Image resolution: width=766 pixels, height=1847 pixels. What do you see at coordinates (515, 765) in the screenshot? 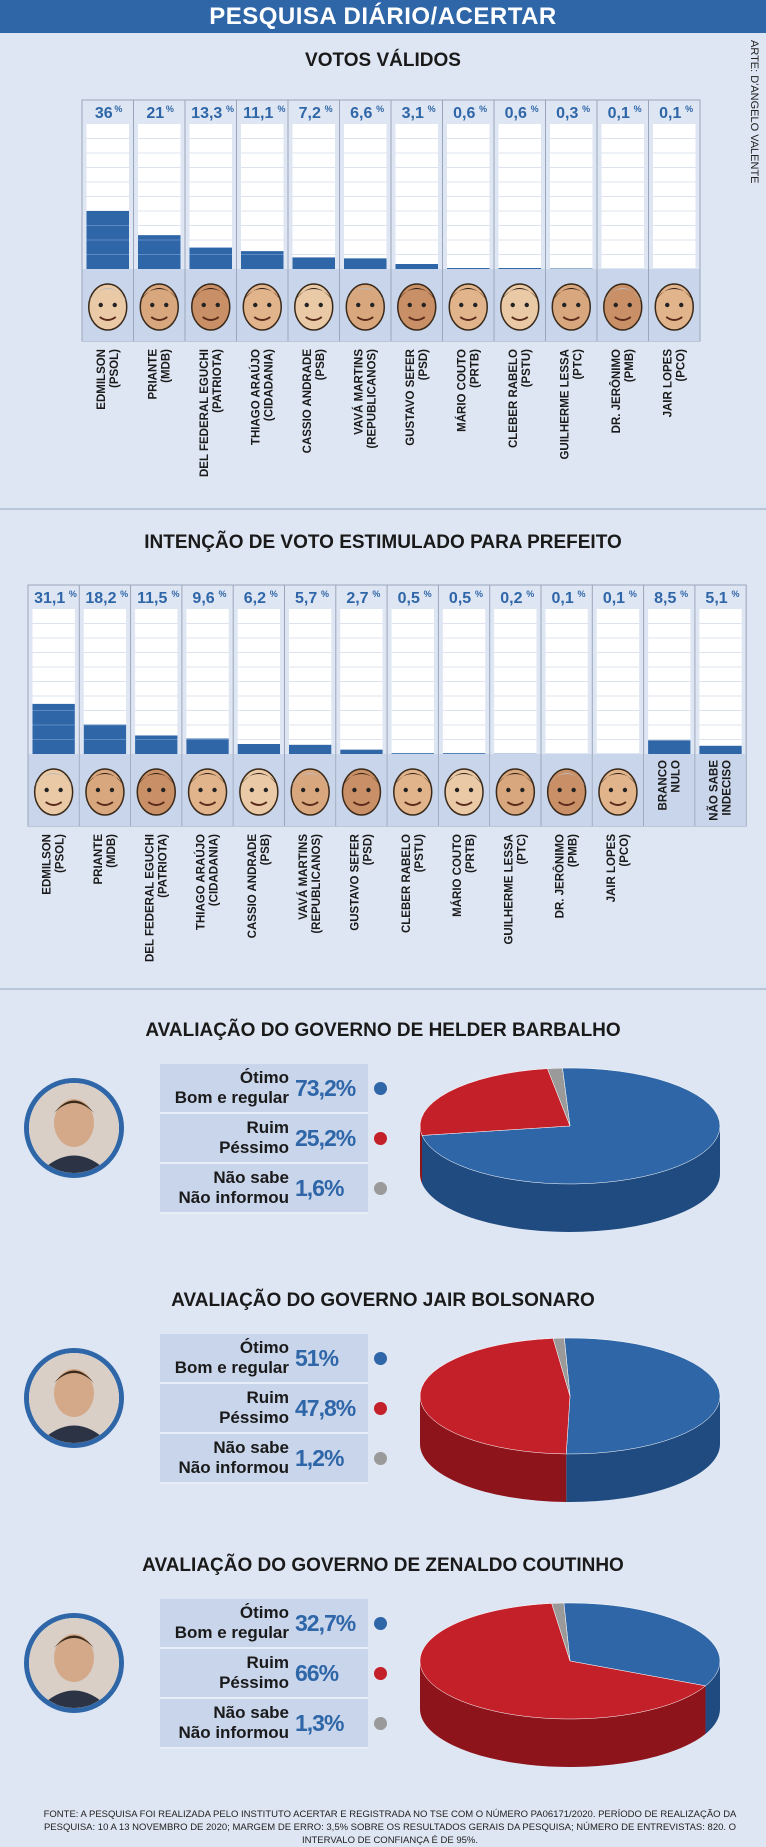
I see `bar-column: 0,2 % GUILHERME LESSA(PTC)` at bounding box center [515, 765].